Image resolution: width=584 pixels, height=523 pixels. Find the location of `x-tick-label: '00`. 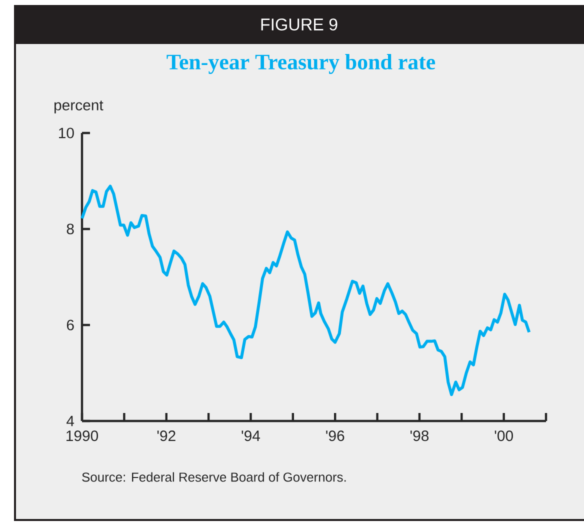

x-tick-label: '00 is located at coordinates (503, 436).